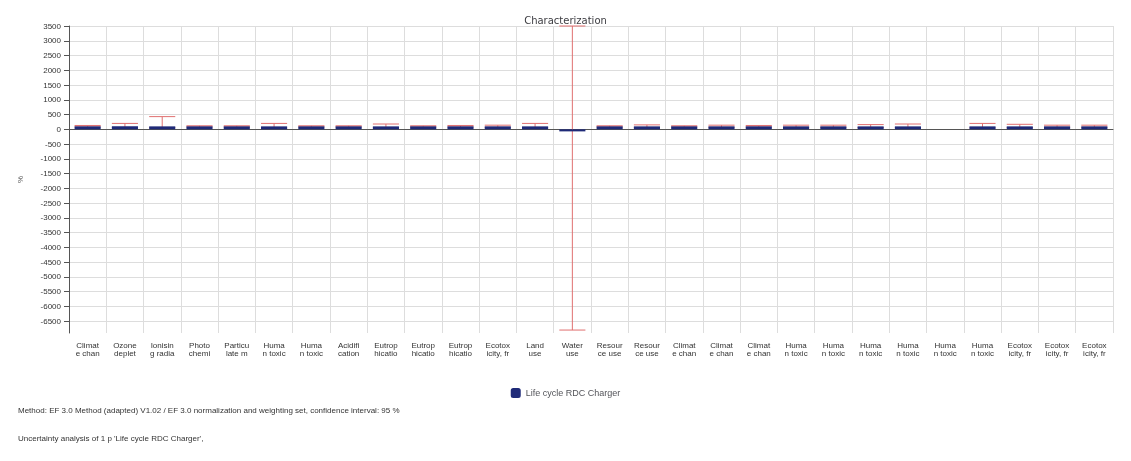 This screenshot has height=461, width=1131. What do you see at coordinates (209, 410) in the screenshot?
I see `text: Method: EF 3.0 Method (adapted) V1.02 / EF 3.0 normalization and weighting set, confidence interval: 95 %` at bounding box center [209, 410].